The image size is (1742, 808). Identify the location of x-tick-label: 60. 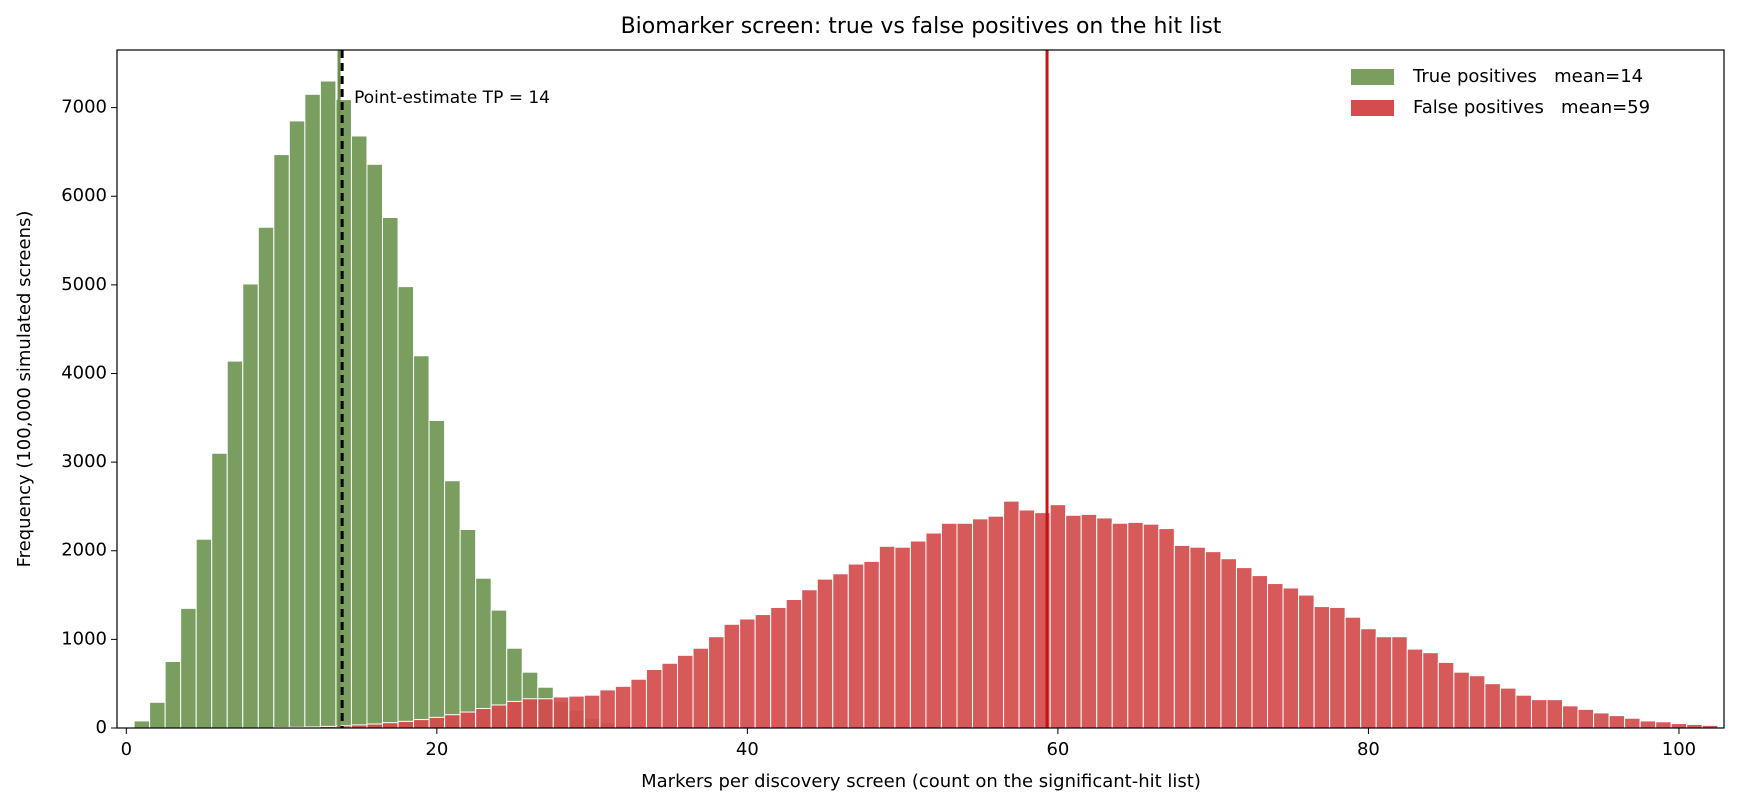
(1057, 749).